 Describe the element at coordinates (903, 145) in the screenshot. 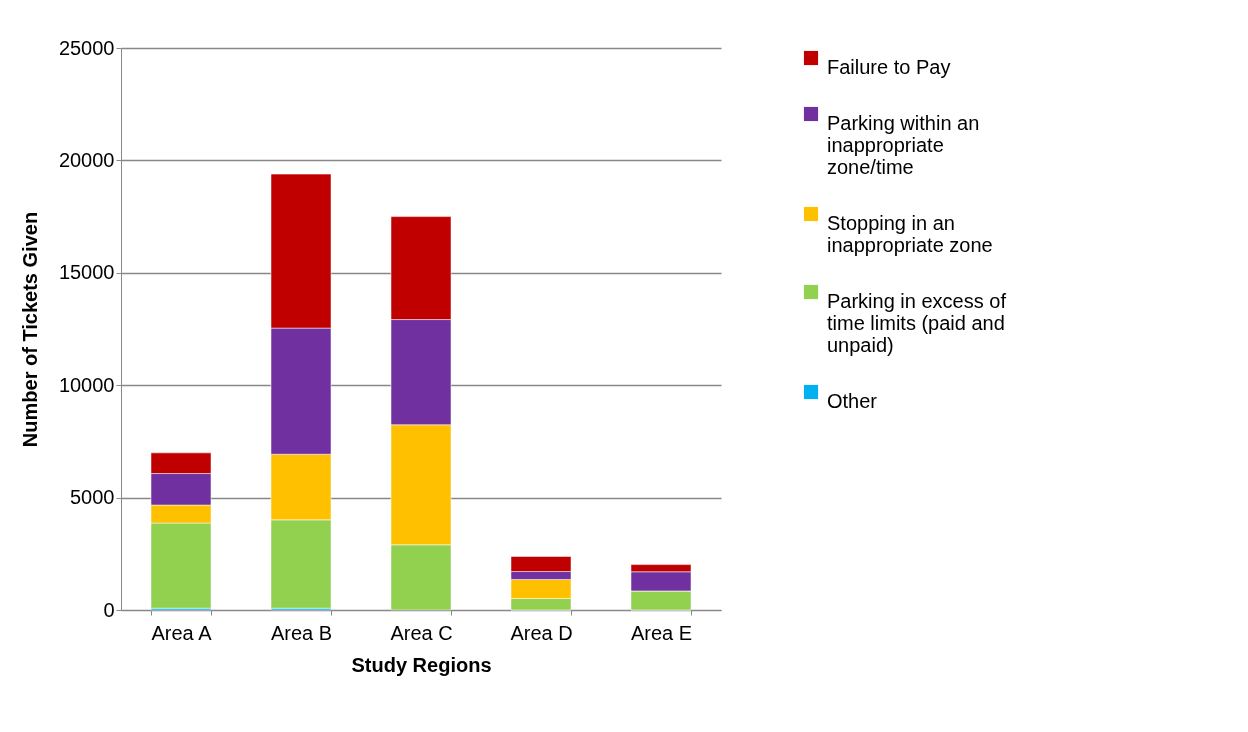

I see `legend-label: Parking within an inappropriate zone/time` at that location.